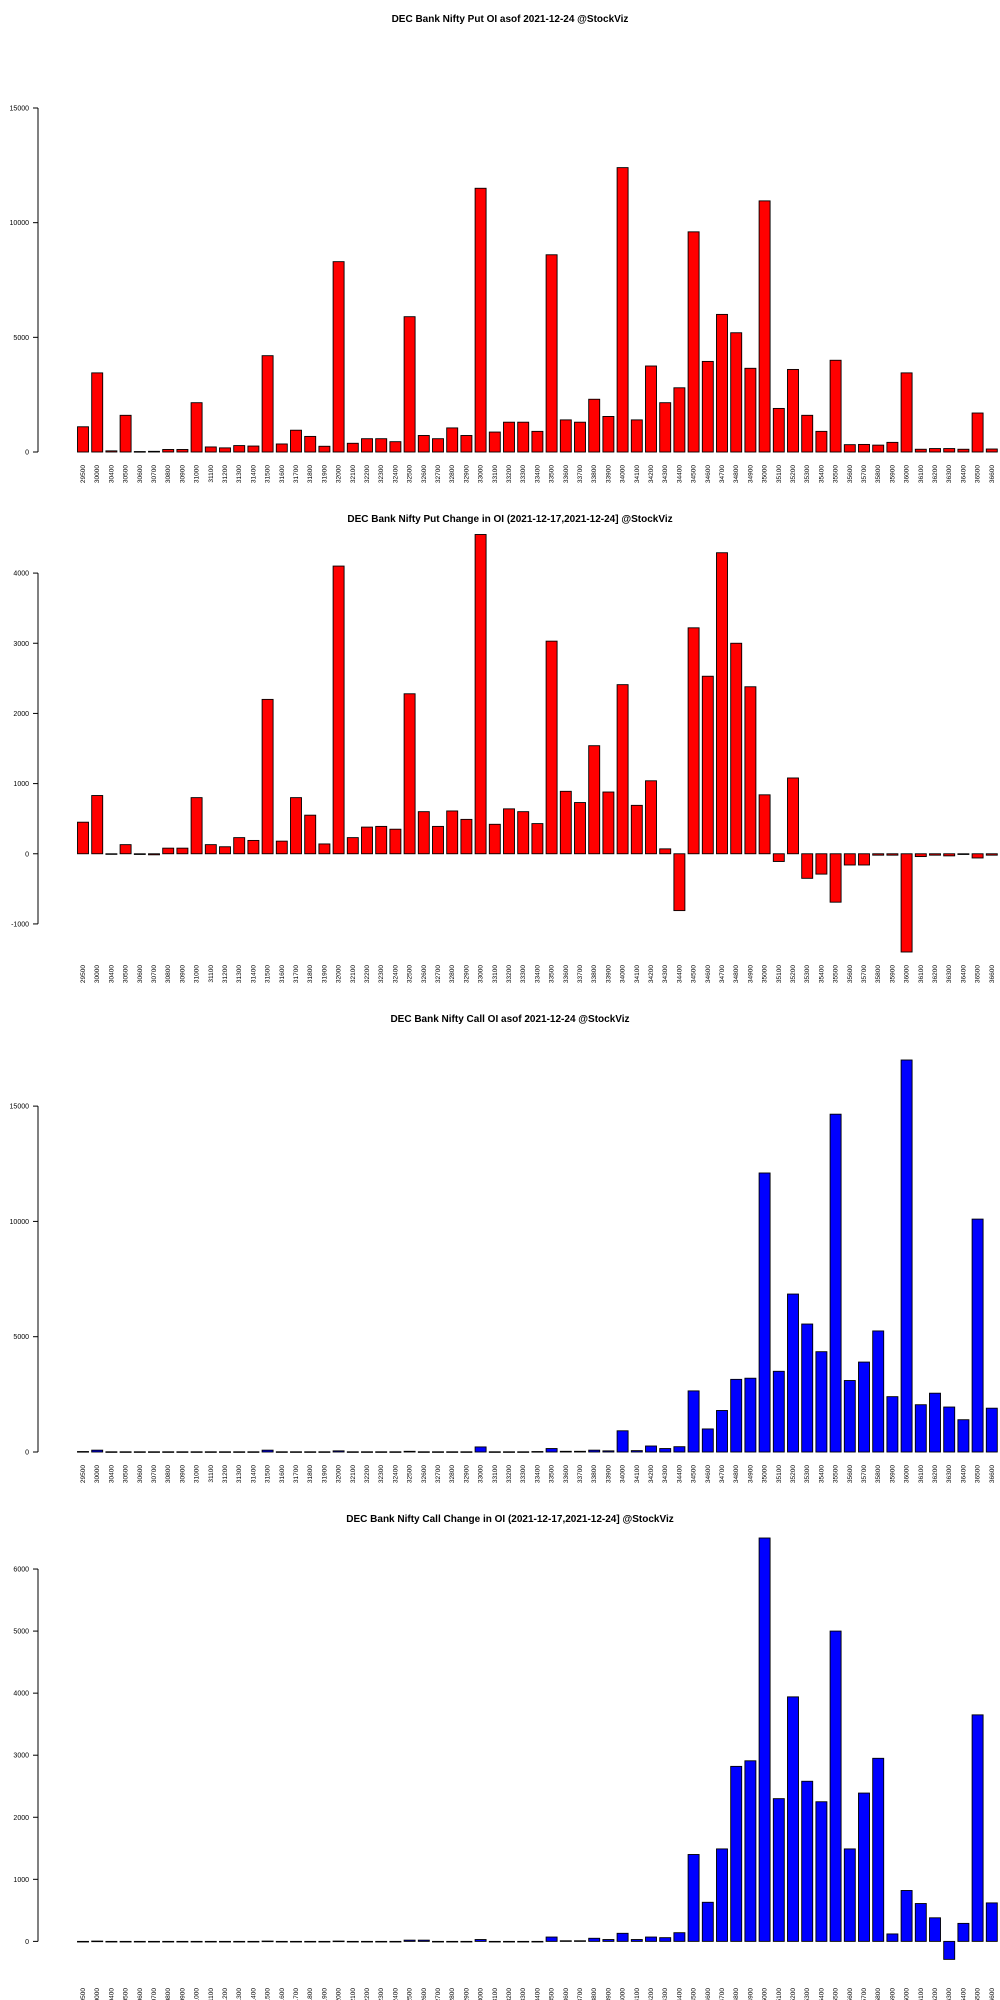  What do you see at coordinates (197, 974) in the screenshot?
I see `x-tick-label: 31000` at bounding box center [197, 974].